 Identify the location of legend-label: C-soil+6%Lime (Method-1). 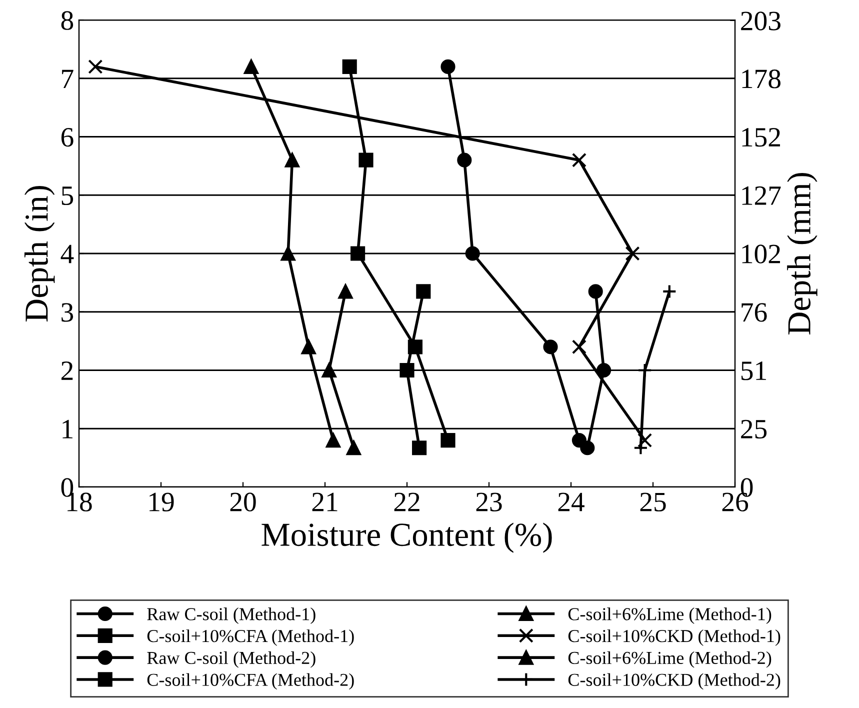
(670, 616).